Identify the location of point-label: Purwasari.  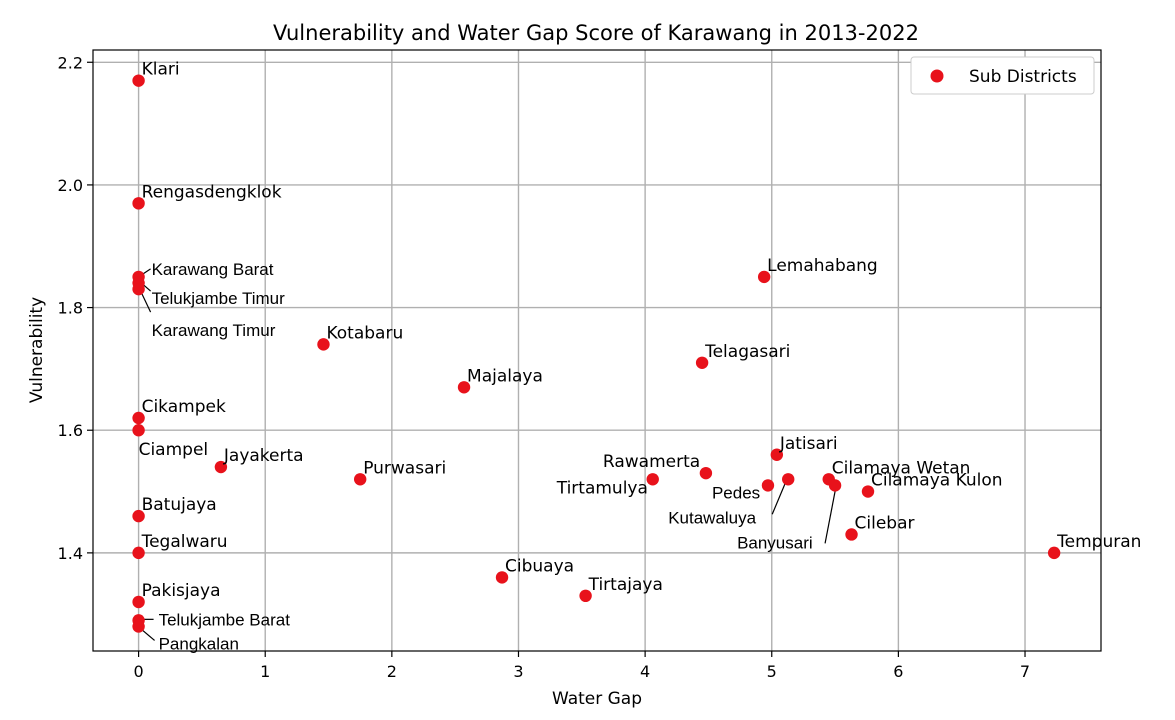
(404, 468).